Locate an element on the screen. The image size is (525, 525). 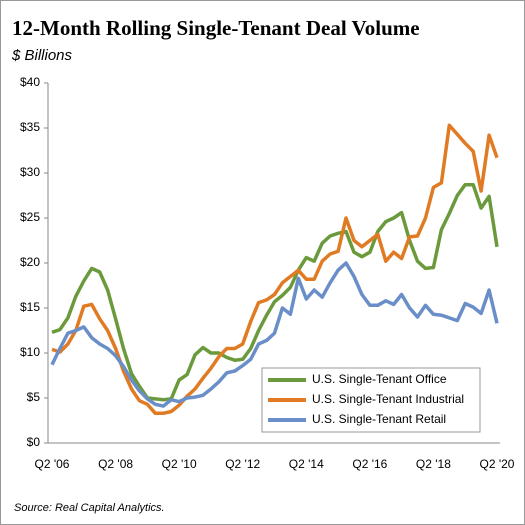
x-tick-label: Q2 '06 is located at coordinates (52, 464).